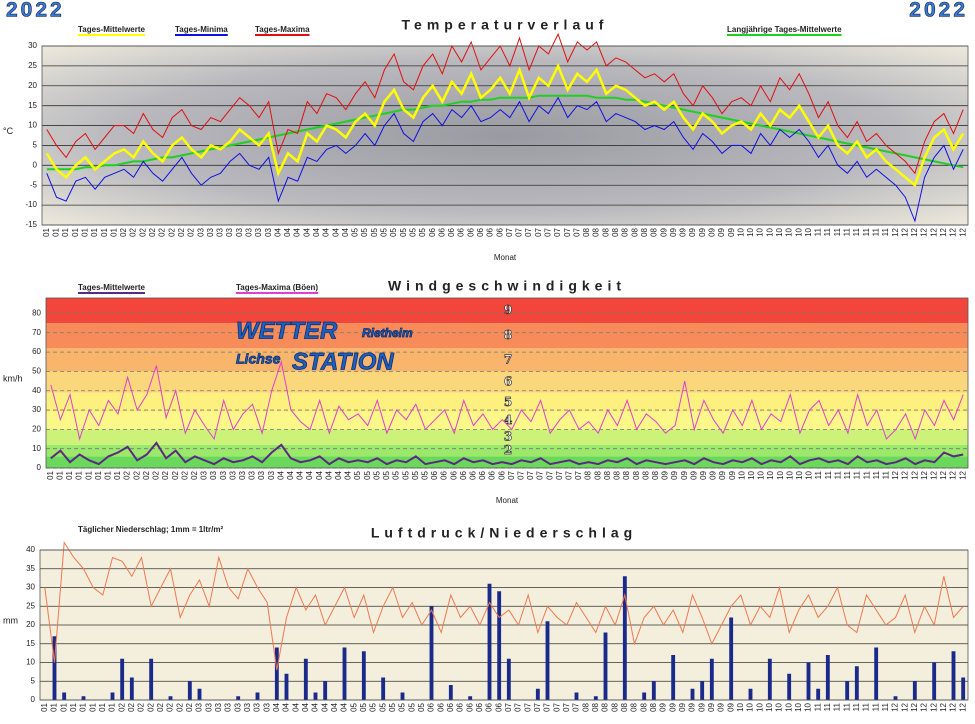 This screenshot has height=724, width=975. Describe the element at coordinates (30, 662) in the screenshot. I see `y-tick-label: 10` at that location.